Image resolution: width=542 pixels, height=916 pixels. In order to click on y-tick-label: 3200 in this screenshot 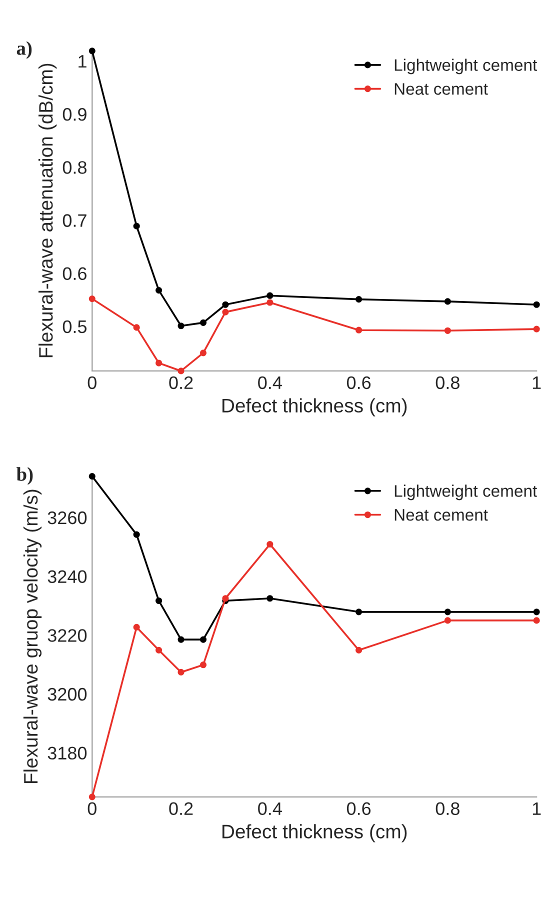, I will do `click(67, 694)`.